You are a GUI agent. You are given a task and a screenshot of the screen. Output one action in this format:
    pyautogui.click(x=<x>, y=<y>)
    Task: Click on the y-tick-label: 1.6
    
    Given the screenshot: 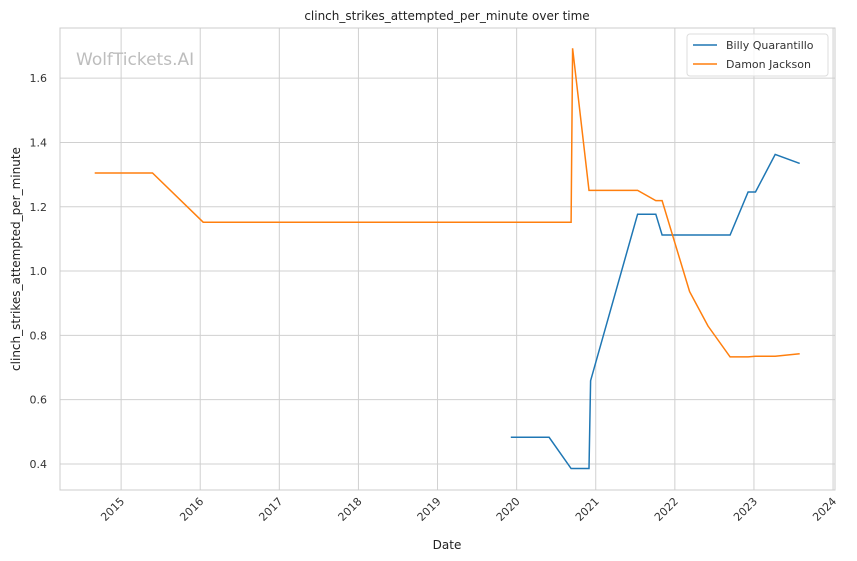 What is the action you would take?
    pyautogui.click(x=39, y=78)
    